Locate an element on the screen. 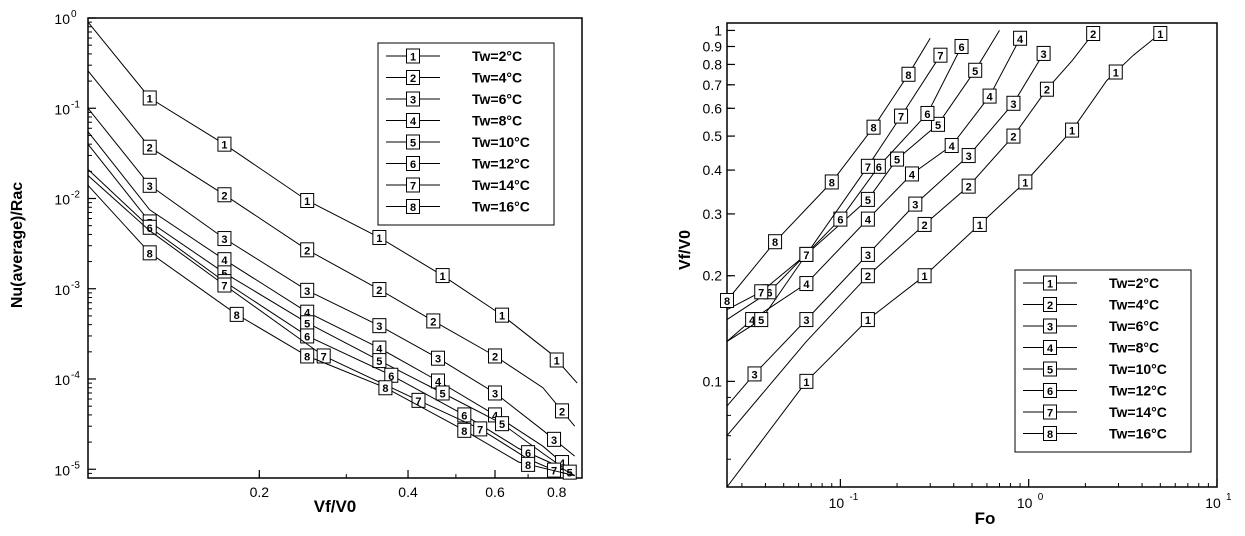 Image resolution: width=1245 pixels, height=536 pixels. left-series-marker-5: 5 is located at coordinates (443, 394).